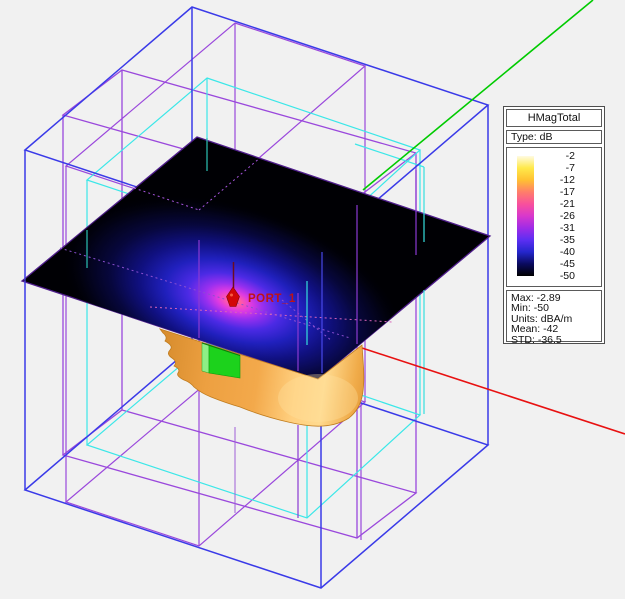  I want to click on tick-label: -21, so click(567, 204).